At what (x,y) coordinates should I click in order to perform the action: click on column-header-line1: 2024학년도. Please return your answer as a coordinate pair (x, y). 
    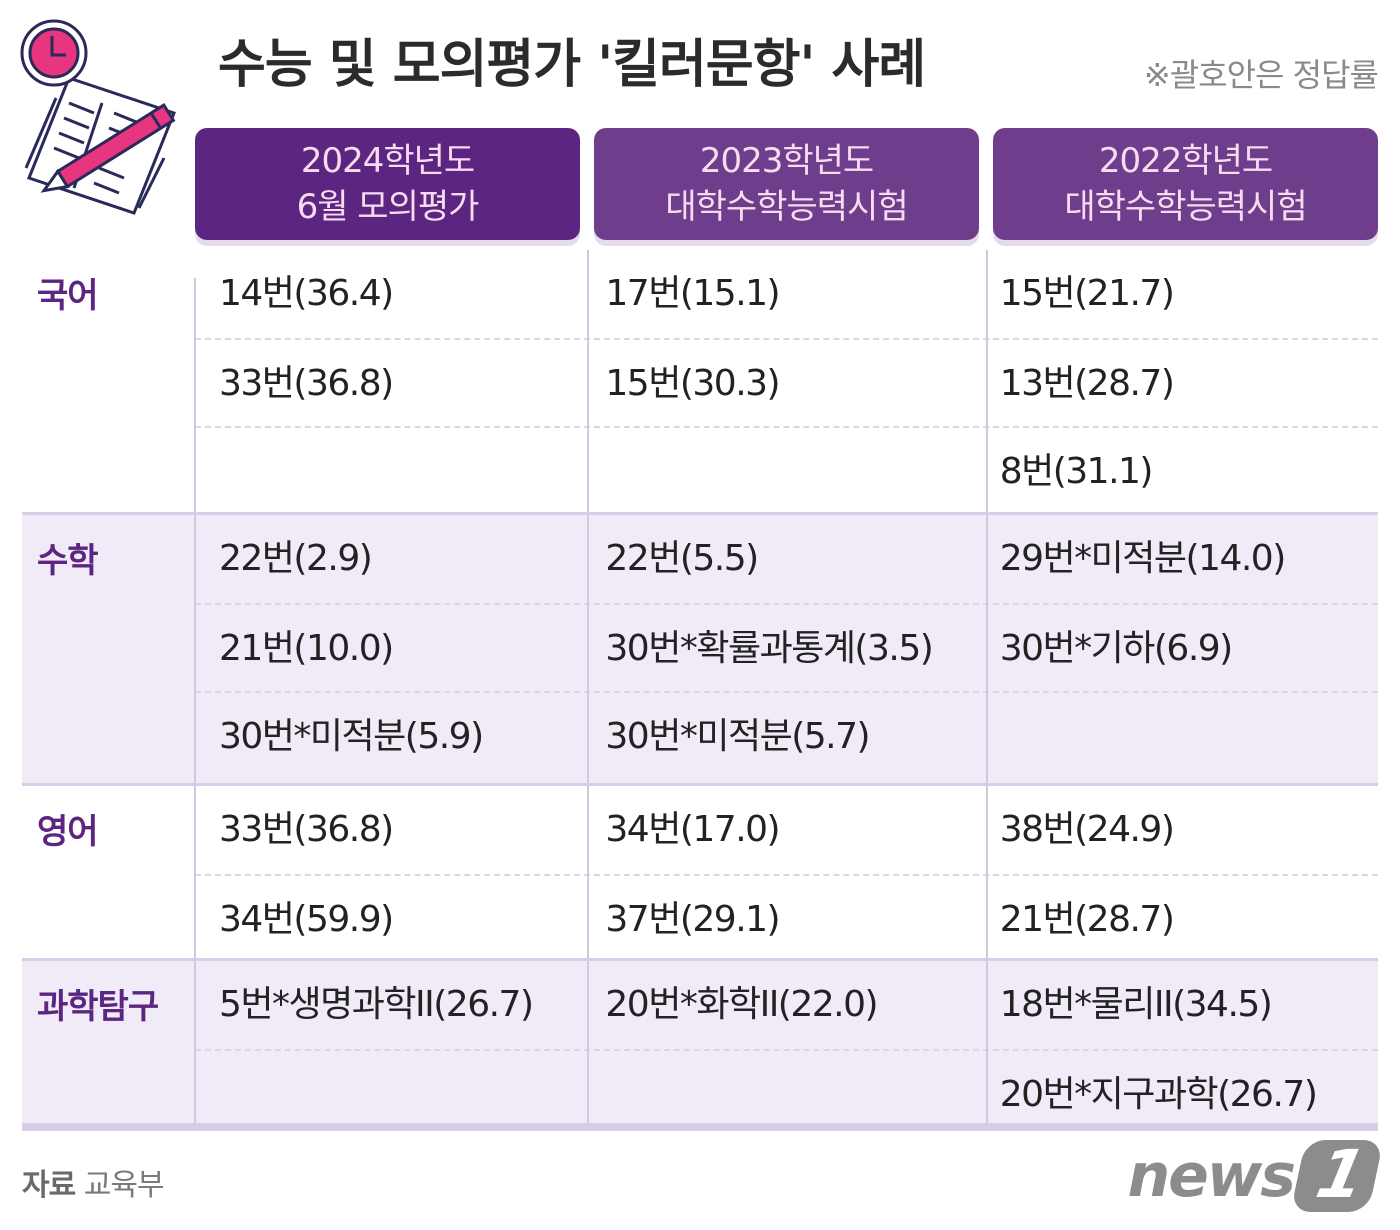
    Looking at the image, I should click on (387, 161).